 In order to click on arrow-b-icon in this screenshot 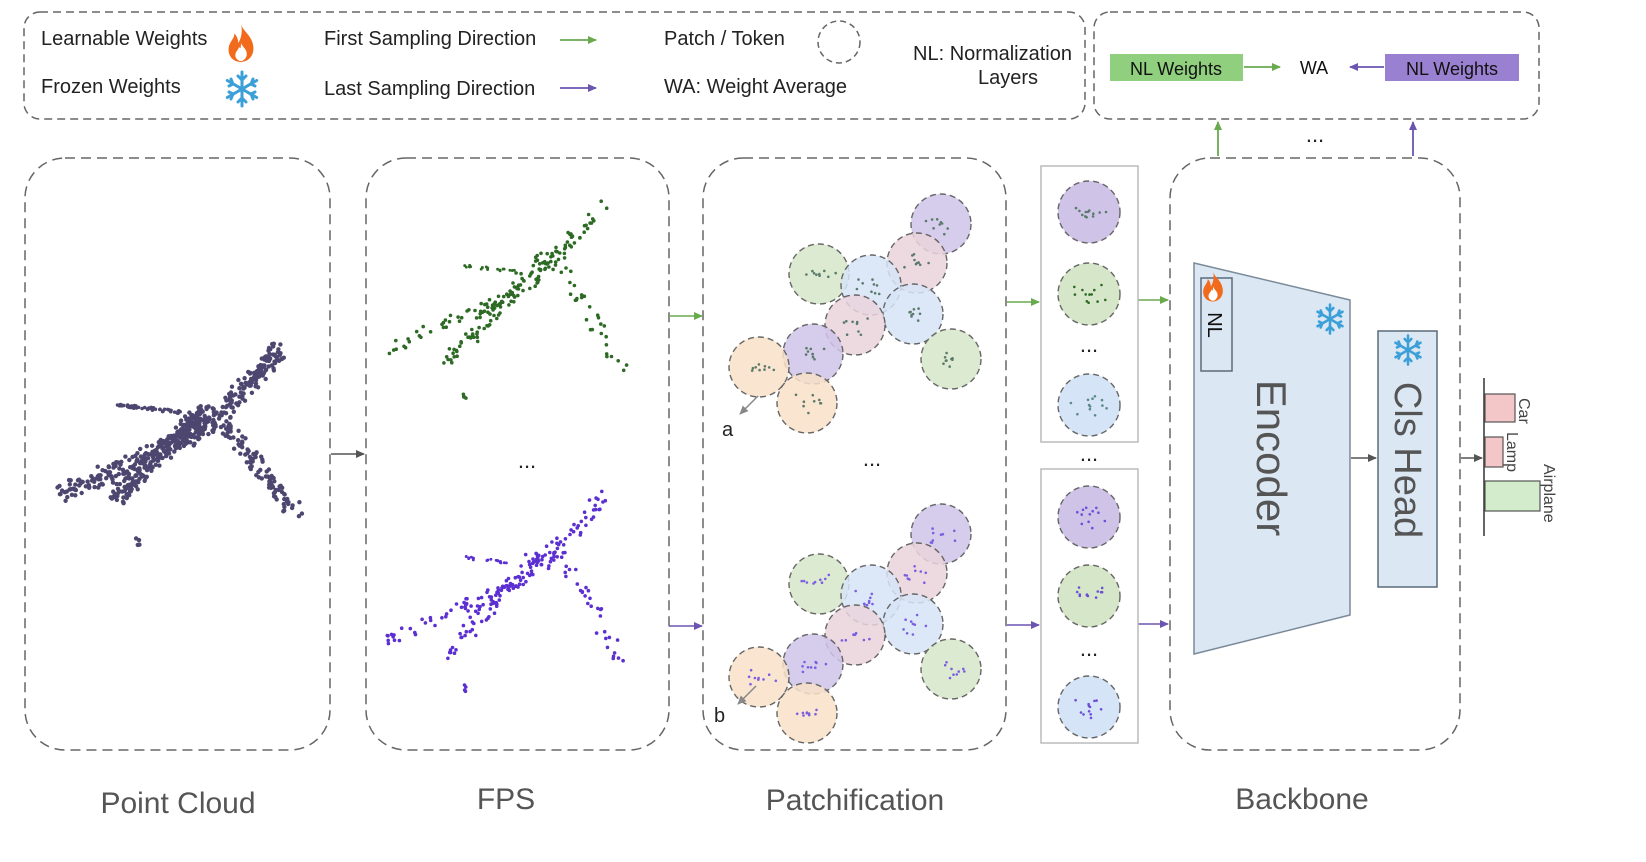, I will do `click(747, 695)`.